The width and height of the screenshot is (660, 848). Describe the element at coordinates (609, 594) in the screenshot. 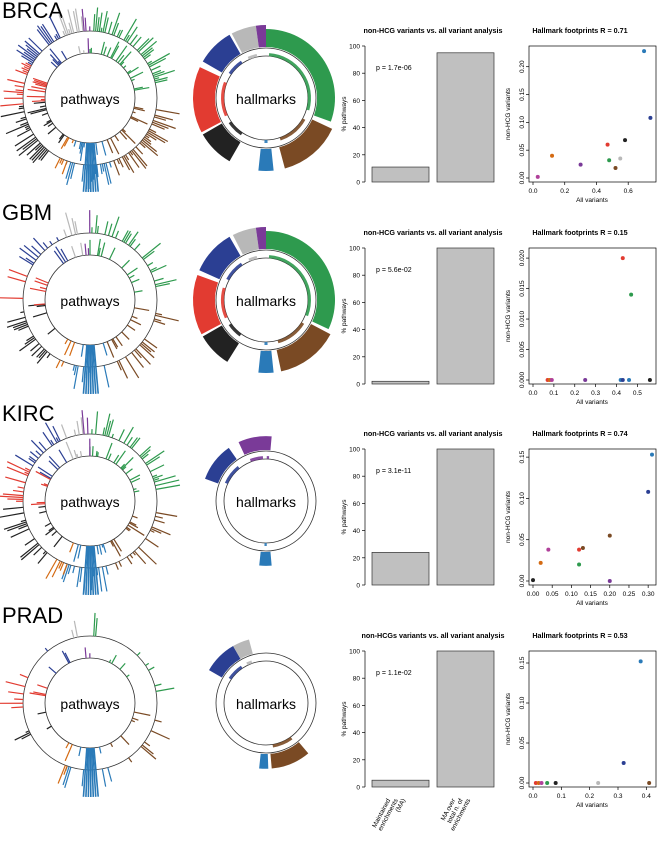

I see `scatter-x-tick-label: 0.20` at that location.